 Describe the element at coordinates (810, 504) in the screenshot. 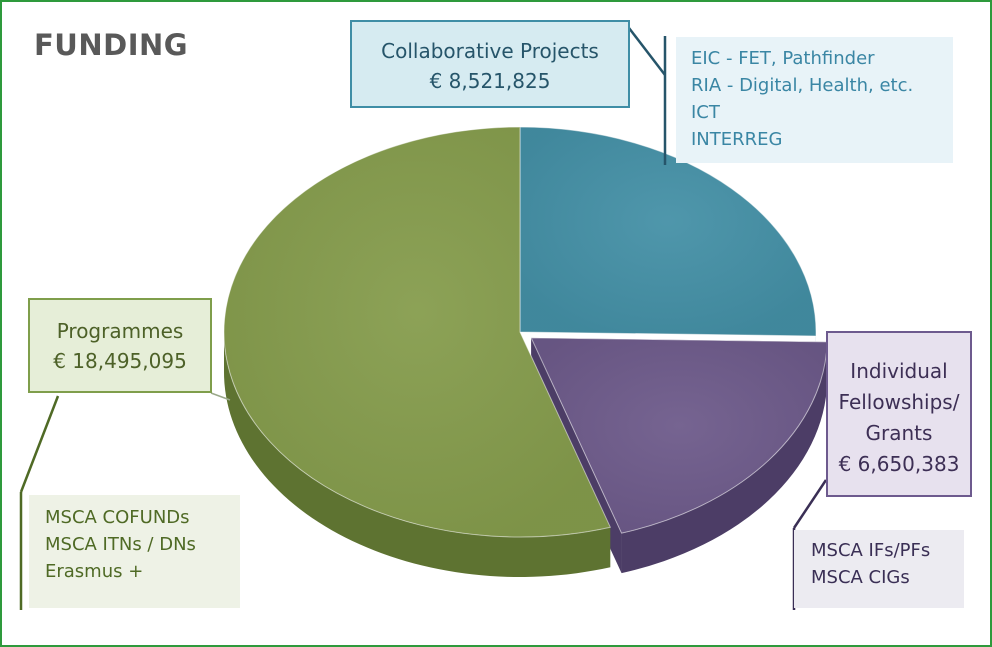

I see `leader-line-individual-diag` at that location.